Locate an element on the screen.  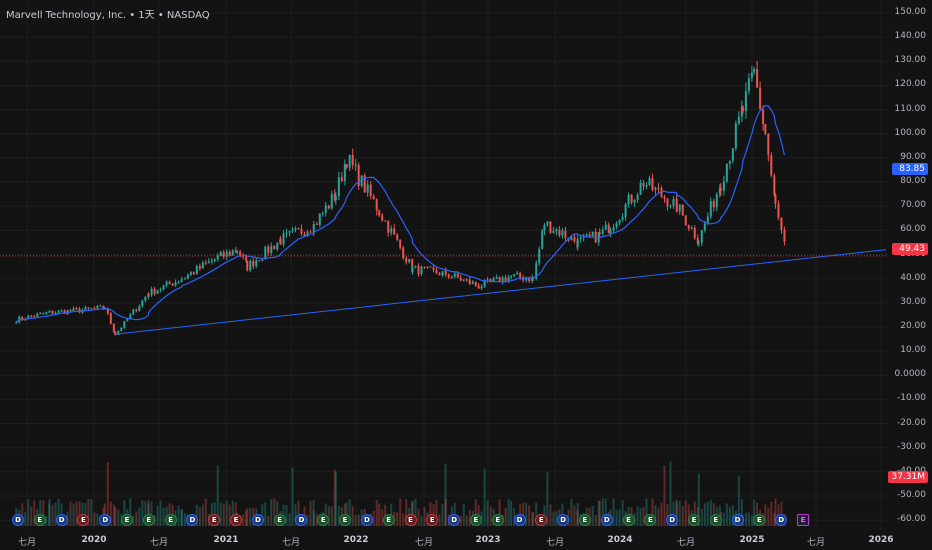
price-axis-tick: 20.00 is located at coordinates (913, 325).